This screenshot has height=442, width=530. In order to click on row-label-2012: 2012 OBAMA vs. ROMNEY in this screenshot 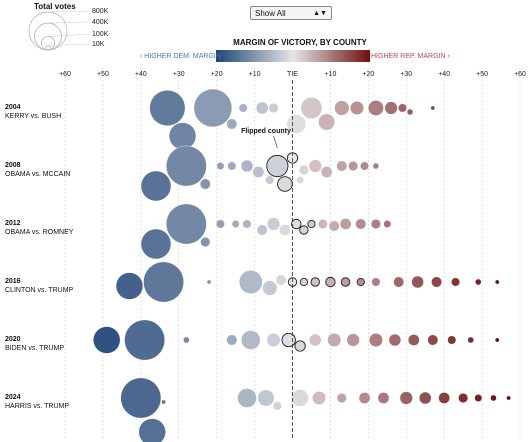, I will do `click(39, 228)`.